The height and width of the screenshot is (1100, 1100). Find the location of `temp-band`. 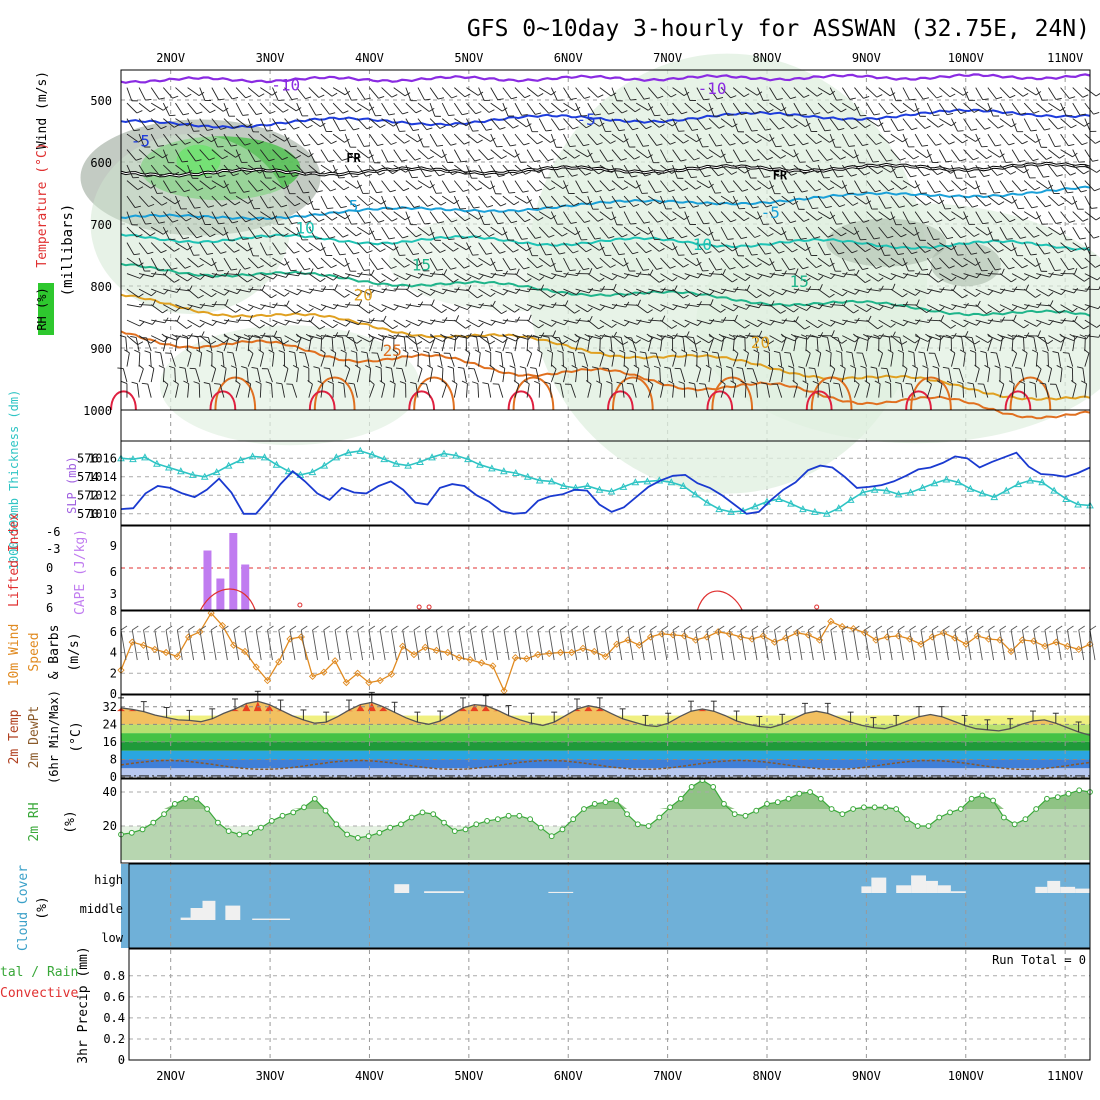

temp-band is located at coordinates (605, 755).